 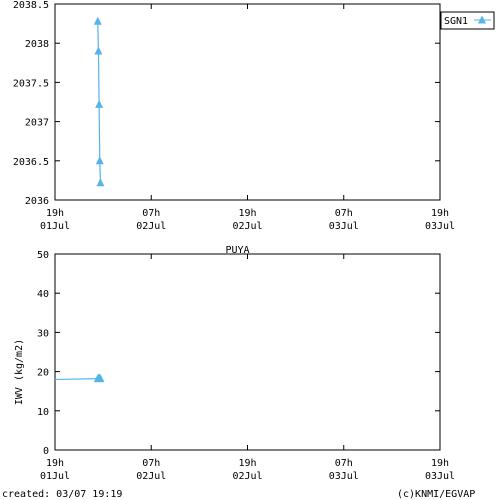 What do you see at coordinates (31, 5) in the screenshot?
I see `y-tick-label: 2038.5` at bounding box center [31, 5].